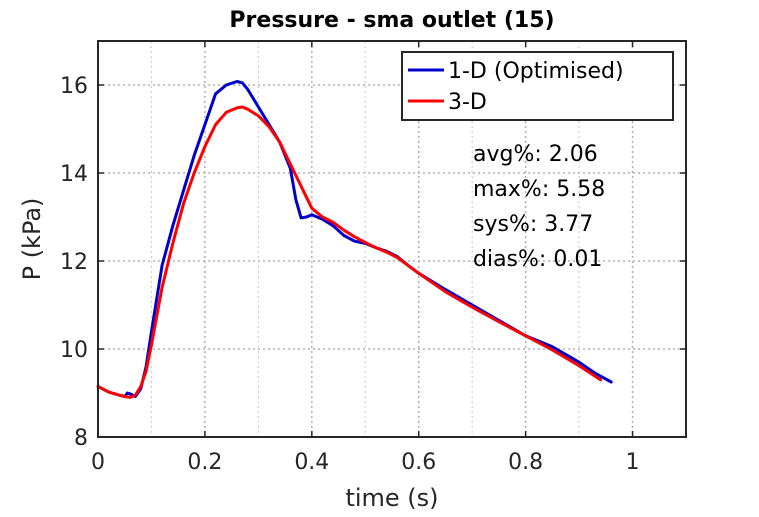 The width and height of the screenshot is (759, 517). I want to click on y-tick-label: 14, so click(74, 174).